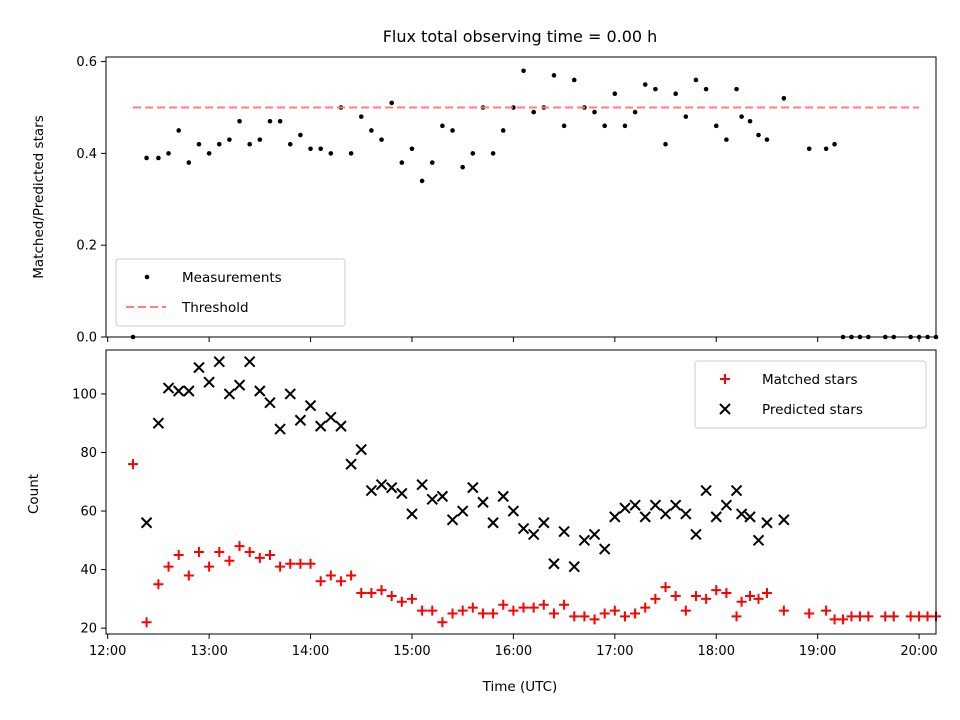 The image size is (960, 720). Describe the element at coordinates (88, 453) in the screenshot. I see `y-tick-label: 80` at that location.